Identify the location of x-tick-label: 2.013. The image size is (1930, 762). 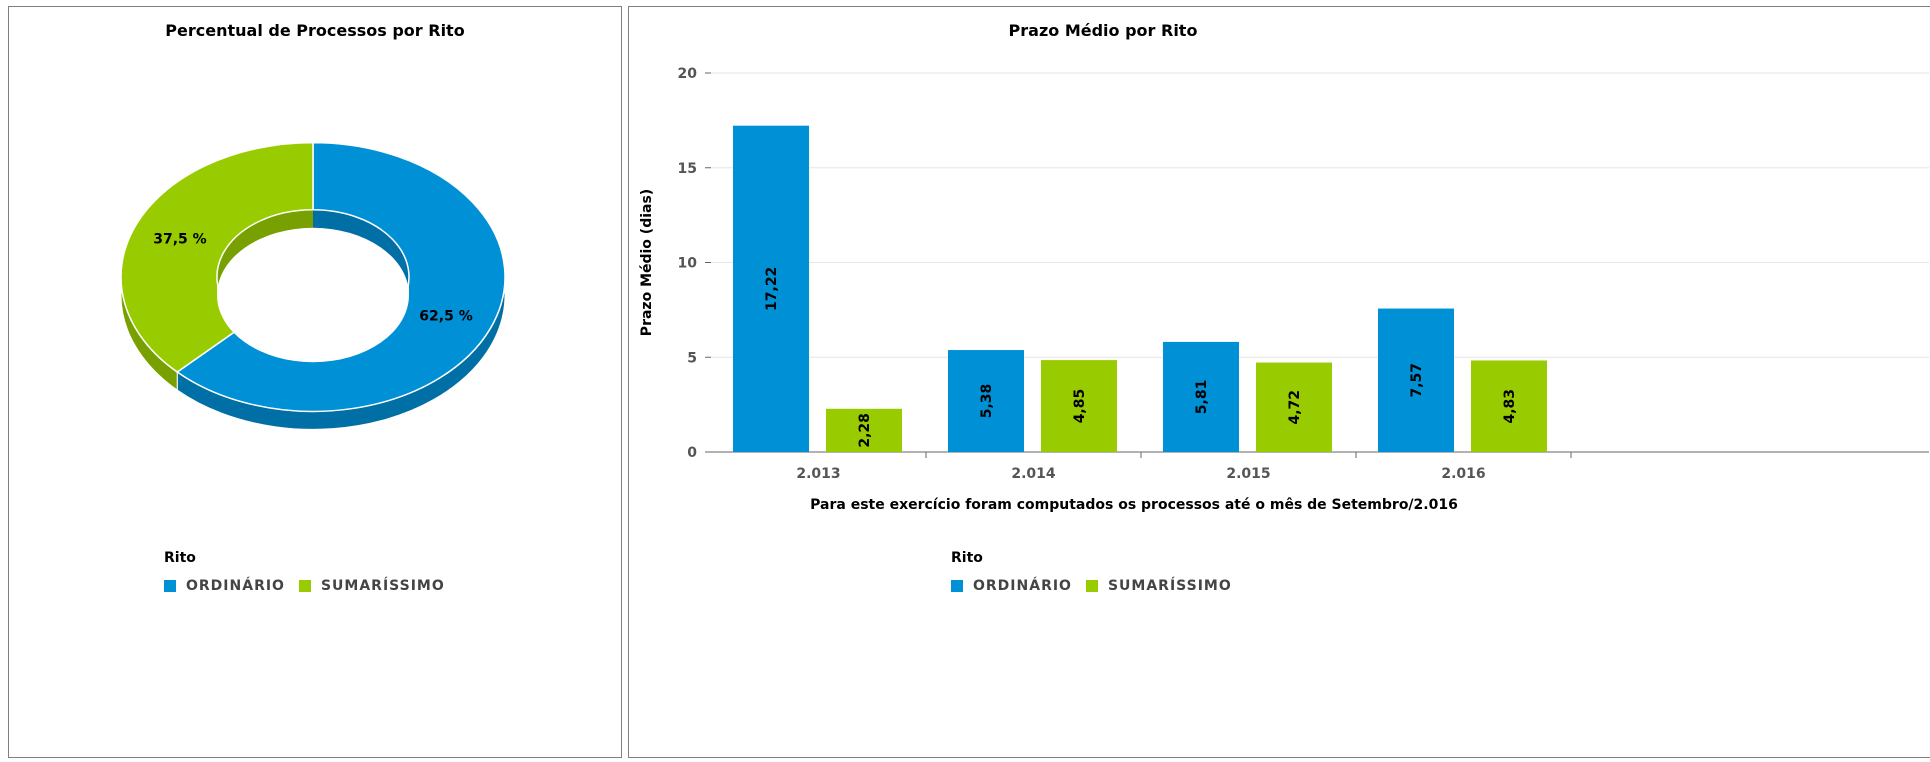
(818, 474).